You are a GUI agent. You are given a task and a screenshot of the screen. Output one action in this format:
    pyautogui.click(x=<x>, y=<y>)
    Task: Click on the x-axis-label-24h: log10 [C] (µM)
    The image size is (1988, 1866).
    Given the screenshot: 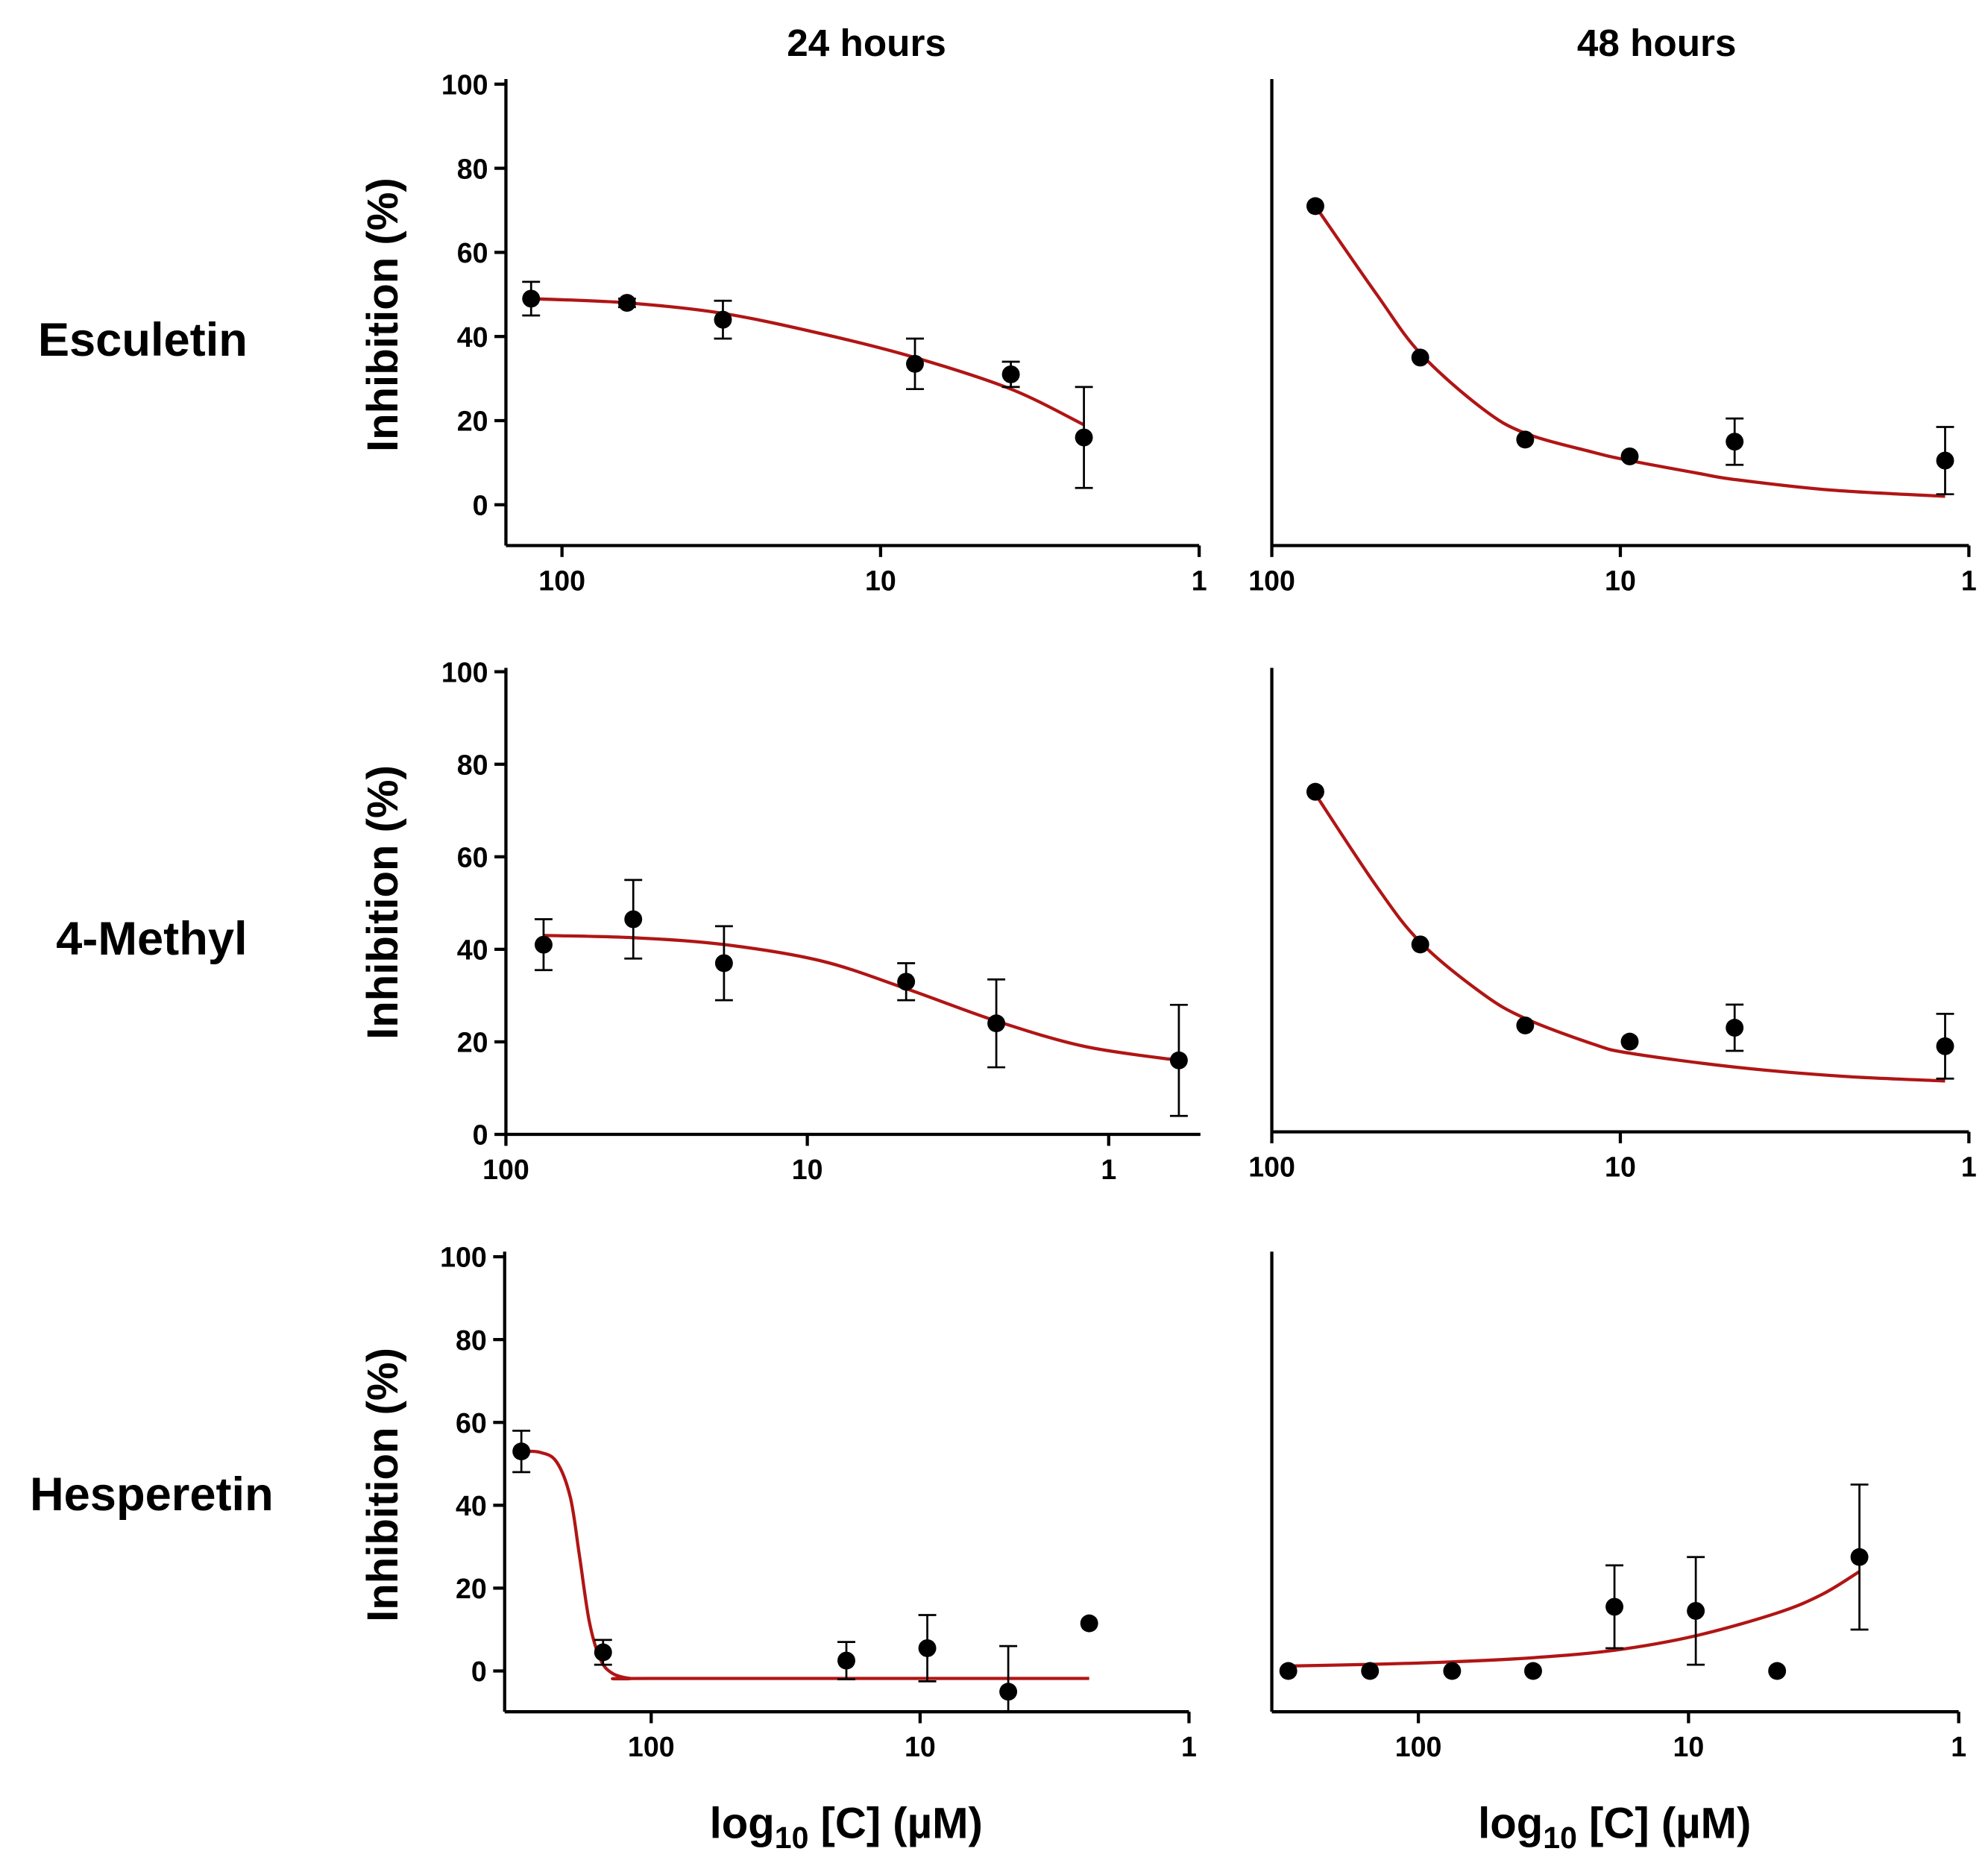 What is the action you would take?
    pyautogui.click(x=846, y=1827)
    